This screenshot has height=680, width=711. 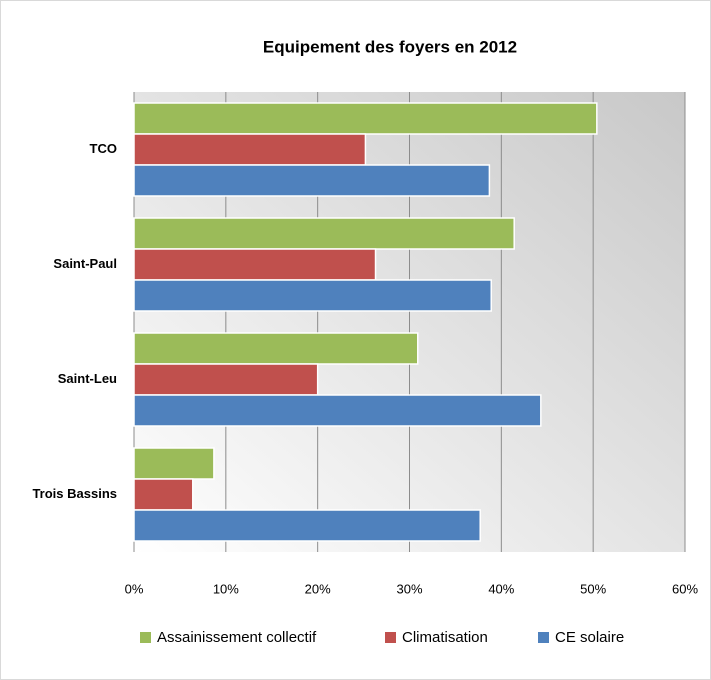 What do you see at coordinates (226, 588) in the screenshot?
I see `x-tick-label: 10%` at bounding box center [226, 588].